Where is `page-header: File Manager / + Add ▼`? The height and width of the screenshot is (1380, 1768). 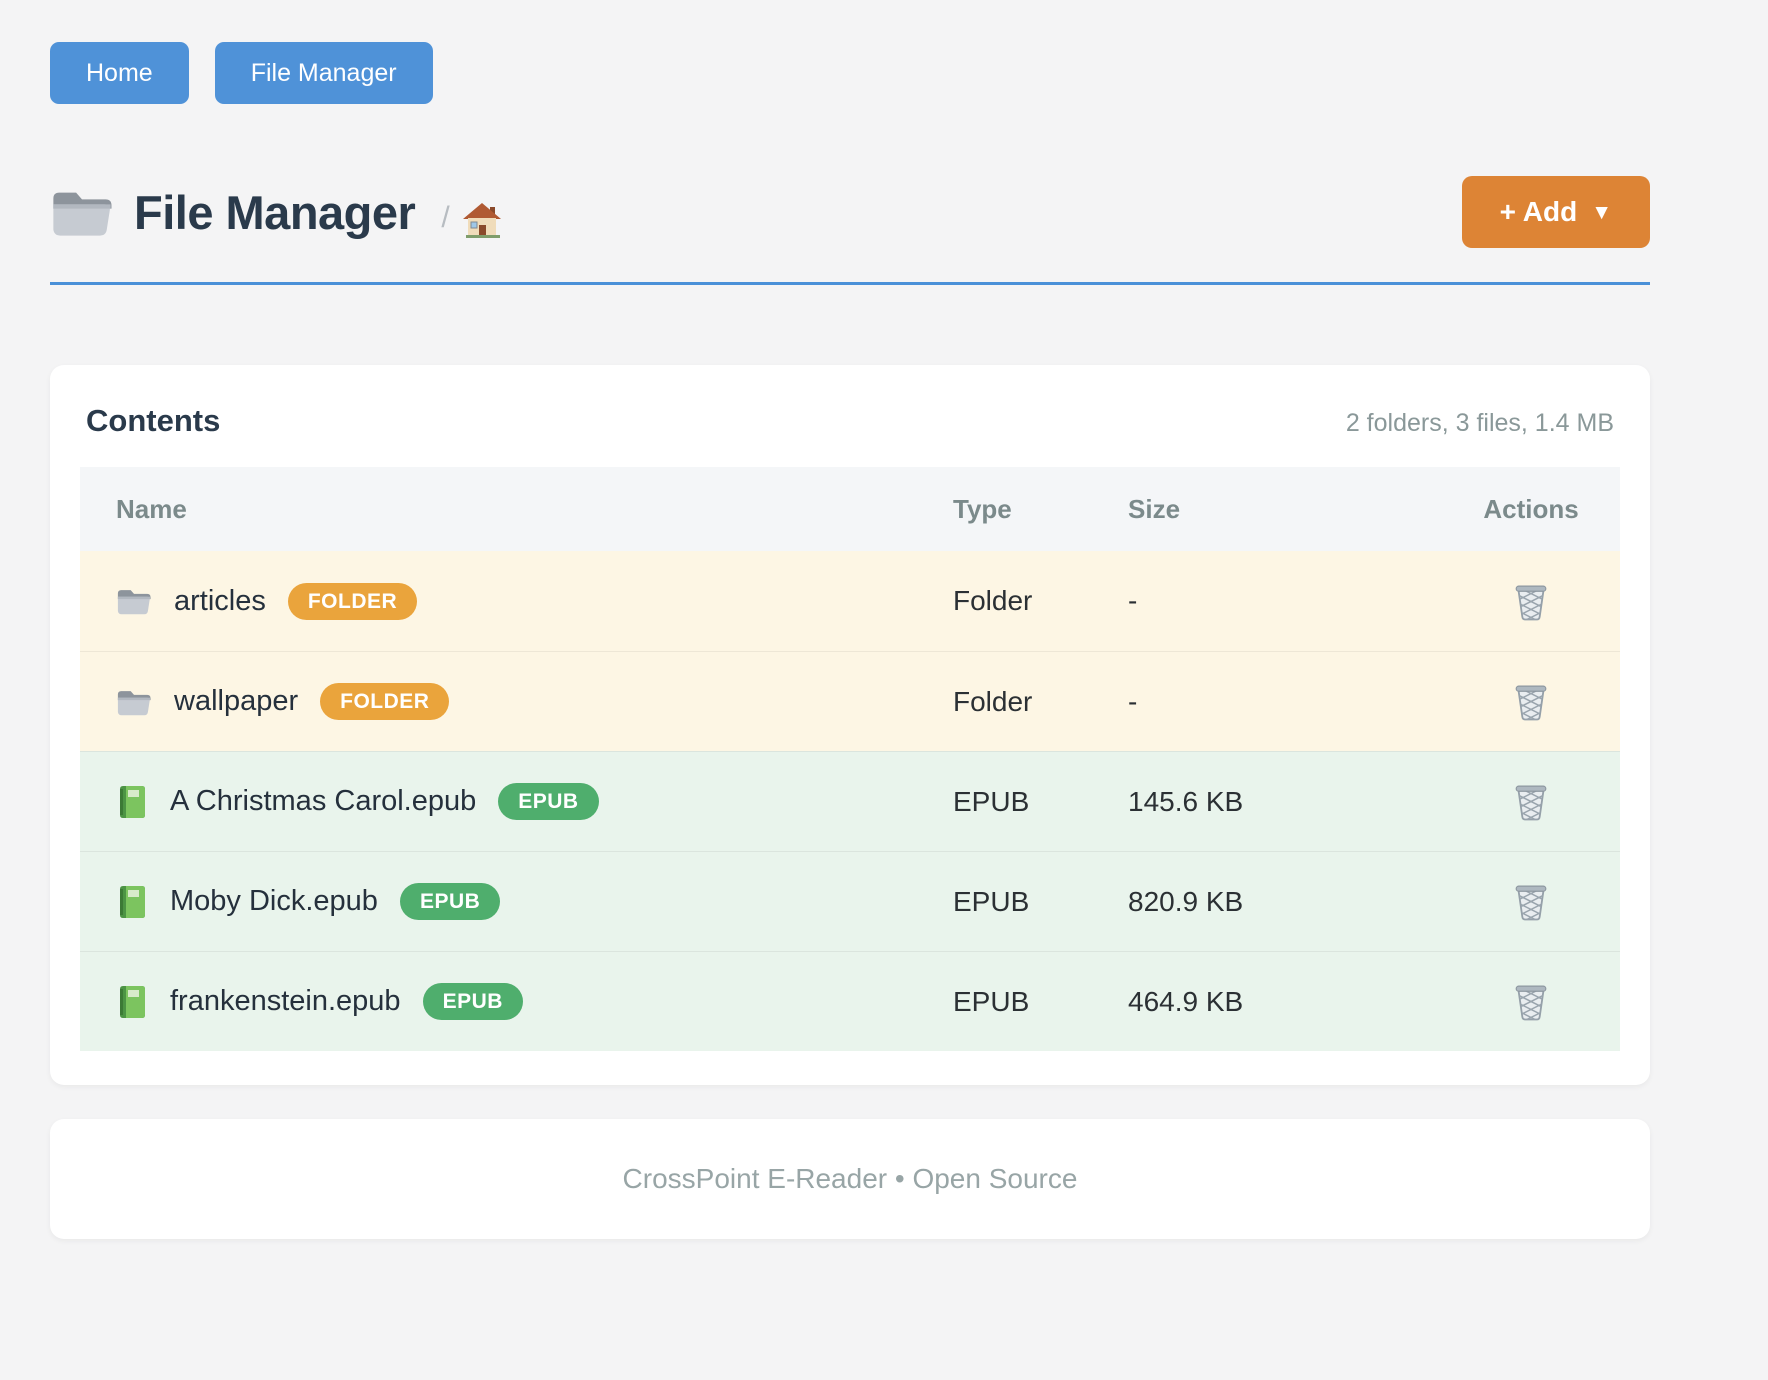 page-header: File Manager / + Add ▼ is located at coordinates (850, 212).